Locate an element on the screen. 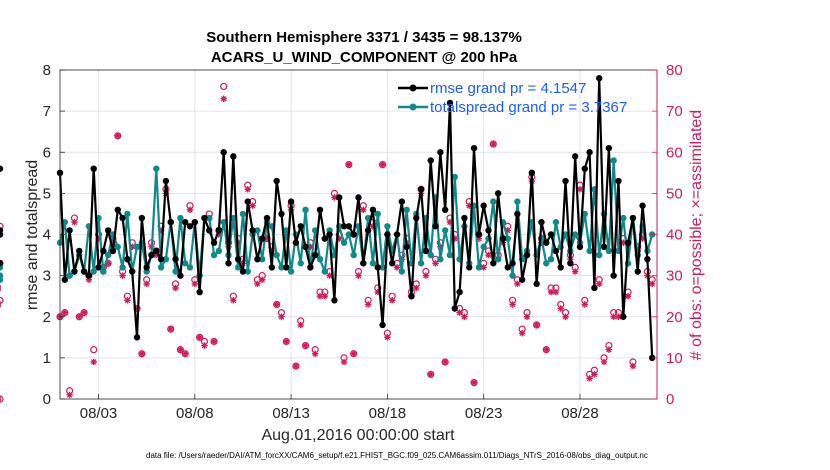 This screenshot has width=830, height=470. y-axis-ticks: 0 1 2 3 4 5 6 7 8 is located at coordinates (54, 235).